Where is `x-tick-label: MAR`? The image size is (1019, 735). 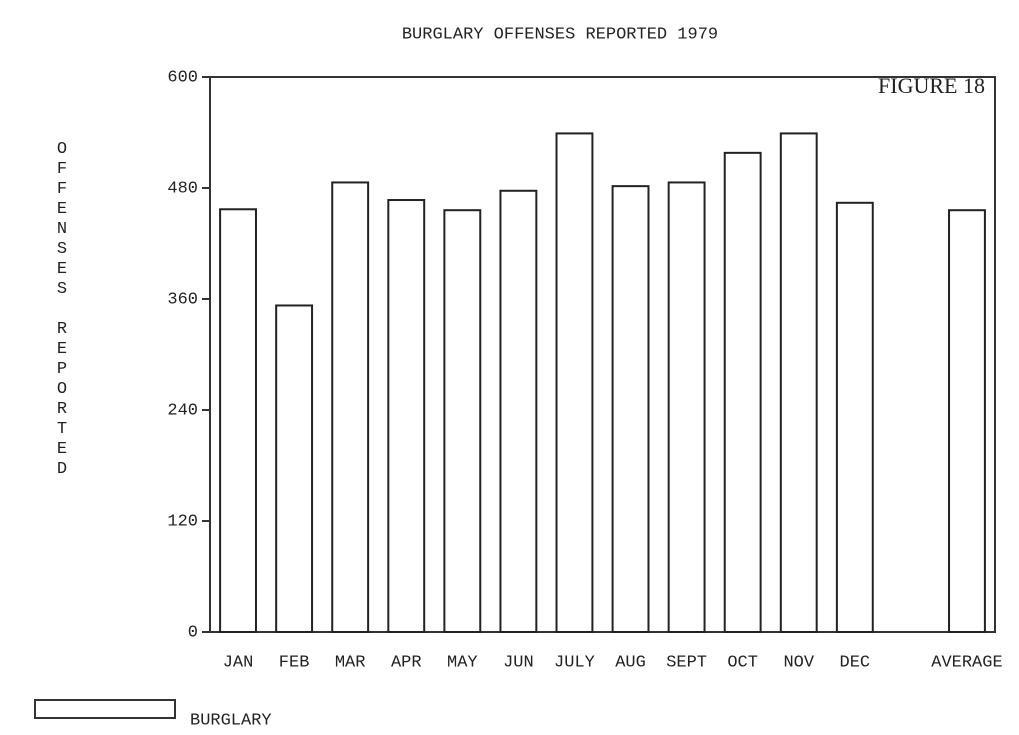
x-tick-label: MAR is located at coordinates (350, 662).